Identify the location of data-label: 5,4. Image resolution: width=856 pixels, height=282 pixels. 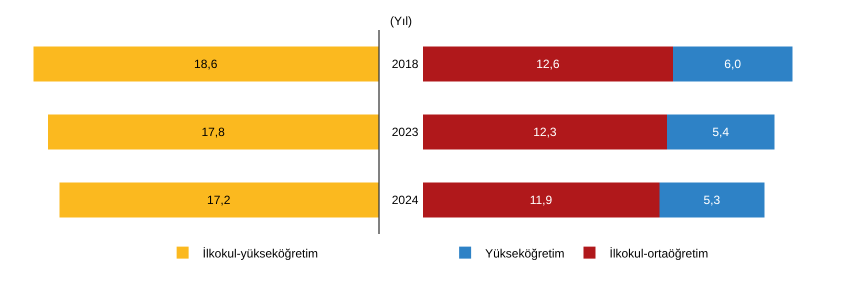
(721, 132).